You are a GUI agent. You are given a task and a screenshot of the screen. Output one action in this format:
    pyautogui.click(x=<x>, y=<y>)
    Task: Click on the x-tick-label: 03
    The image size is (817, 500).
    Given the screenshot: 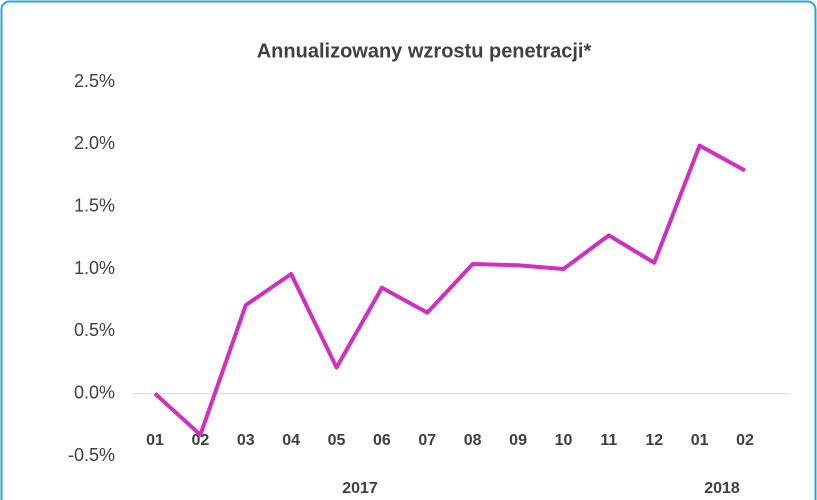 What is the action you would take?
    pyautogui.click(x=246, y=440)
    